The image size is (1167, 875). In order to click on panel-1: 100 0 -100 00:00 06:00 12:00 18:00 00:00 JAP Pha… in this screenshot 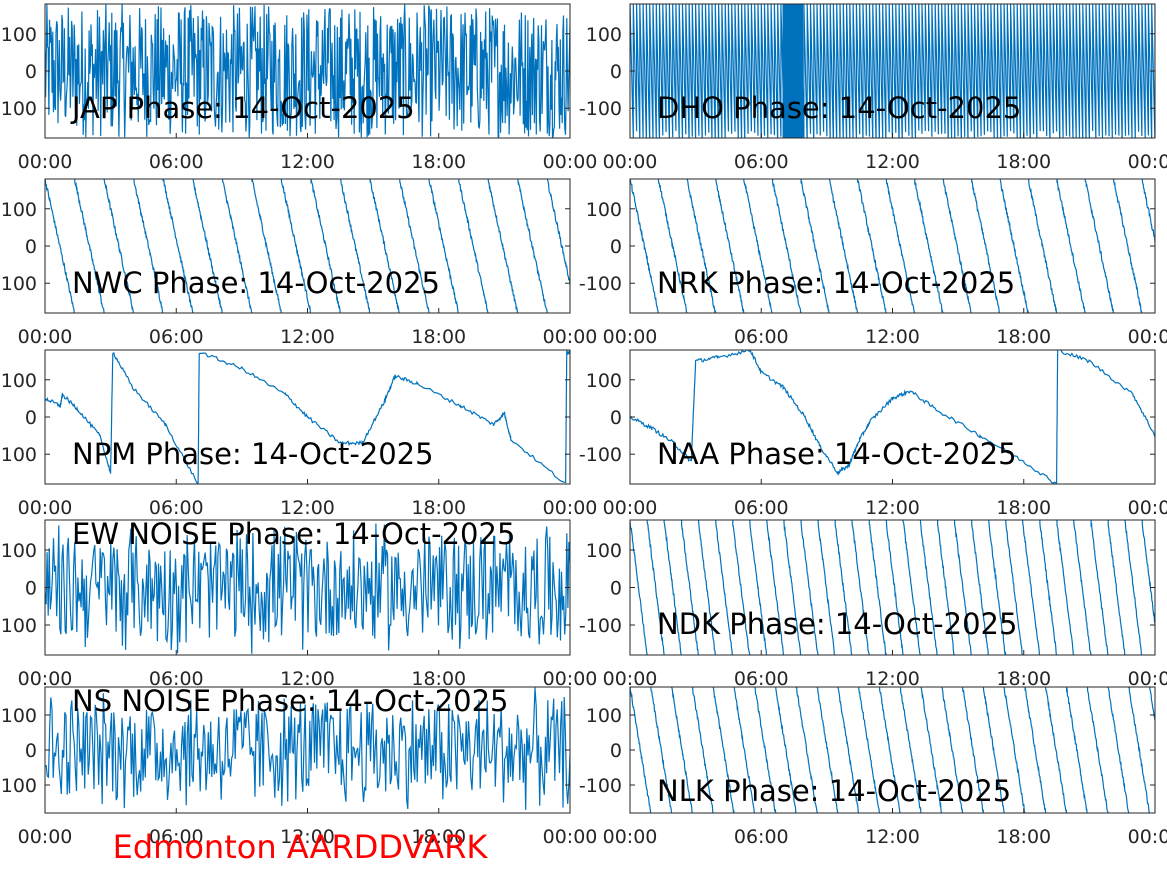, I will do `click(298, 88)`.